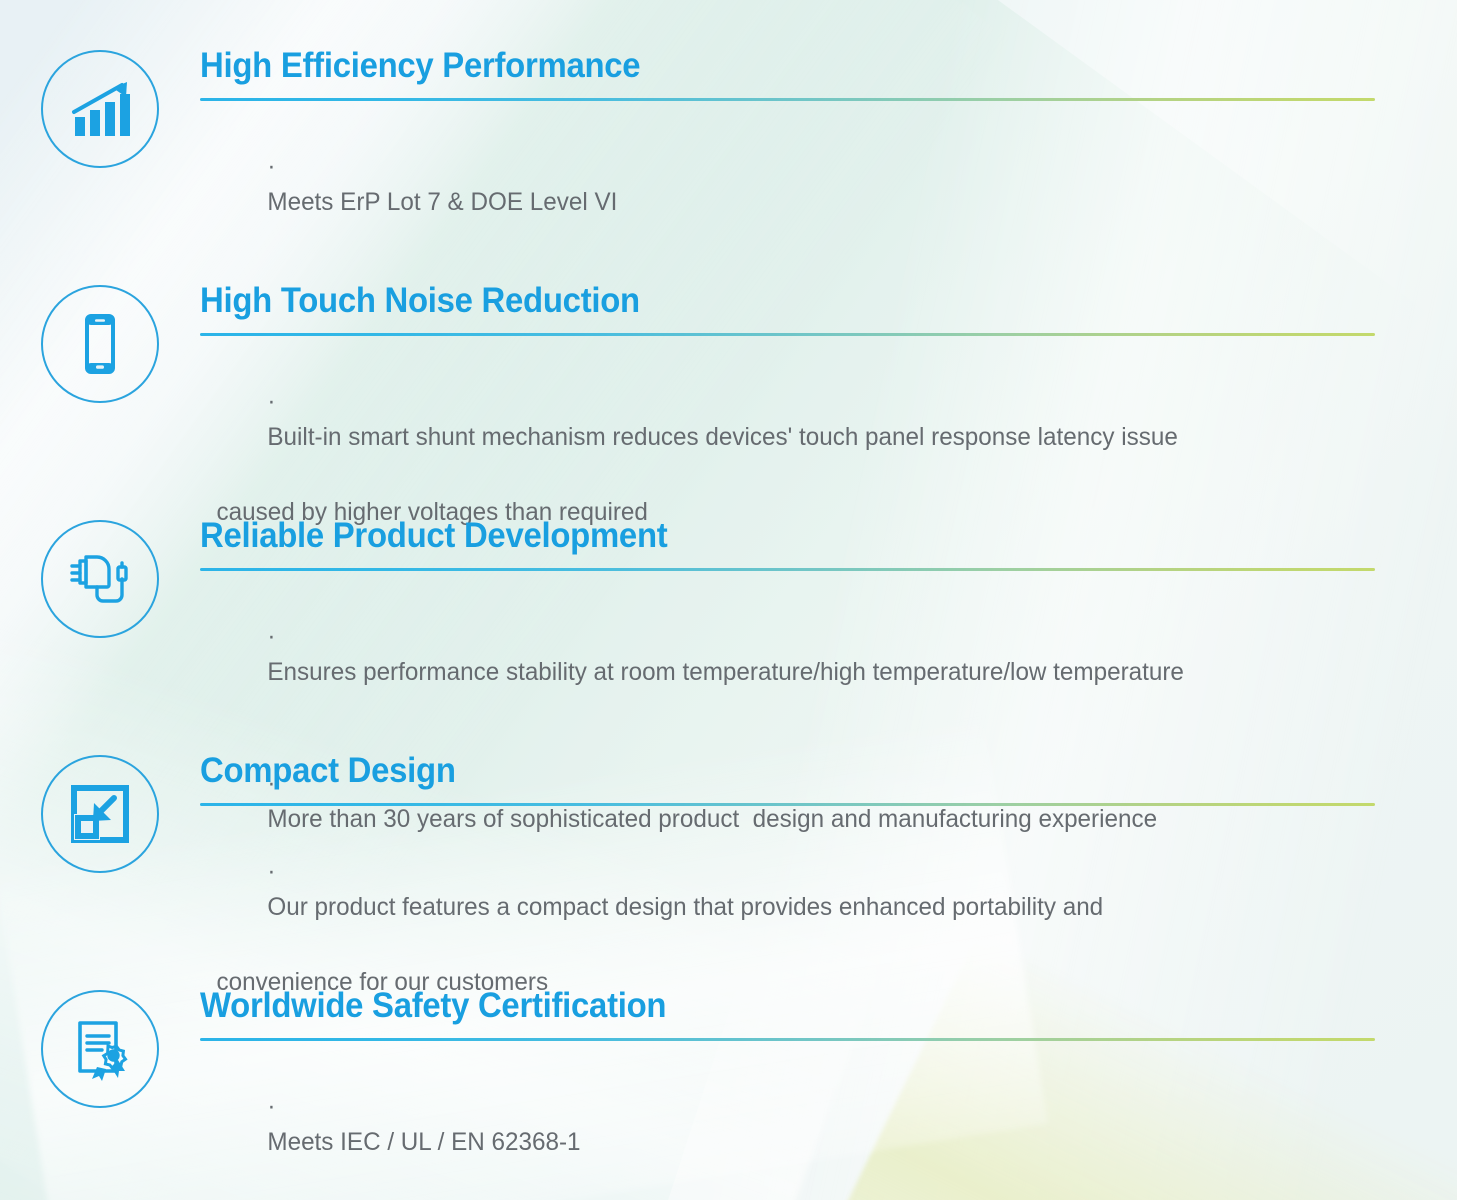 The width and height of the screenshot is (1457, 1200). I want to click on feature-title: High Efficiency Performance, so click(420, 65).